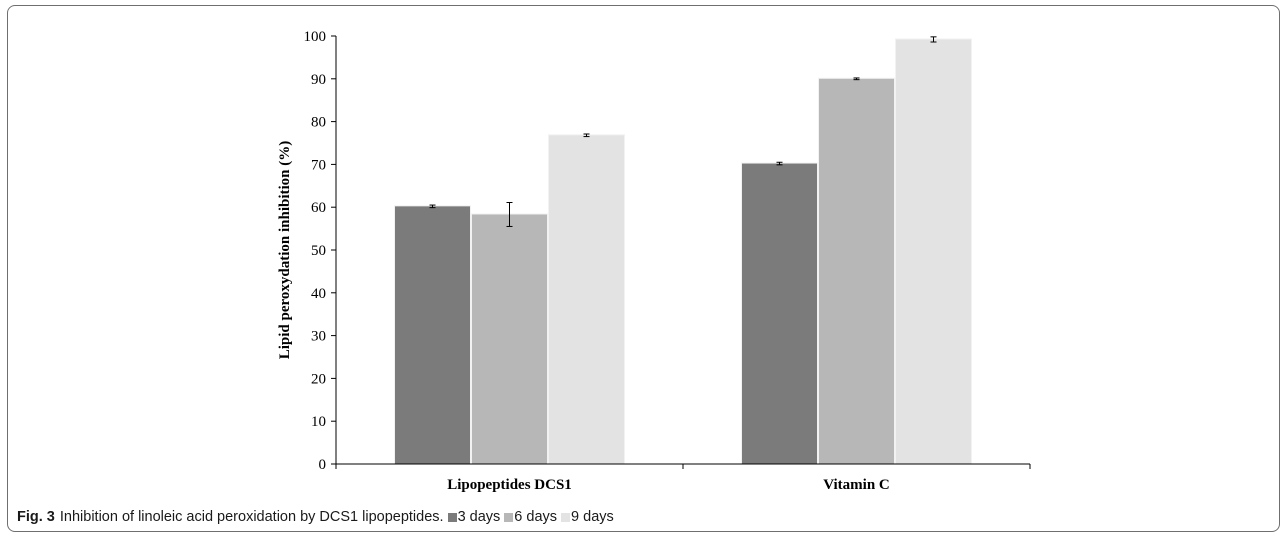 The height and width of the screenshot is (537, 1287). I want to click on y-tick-label-20: 20, so click(318, 379).